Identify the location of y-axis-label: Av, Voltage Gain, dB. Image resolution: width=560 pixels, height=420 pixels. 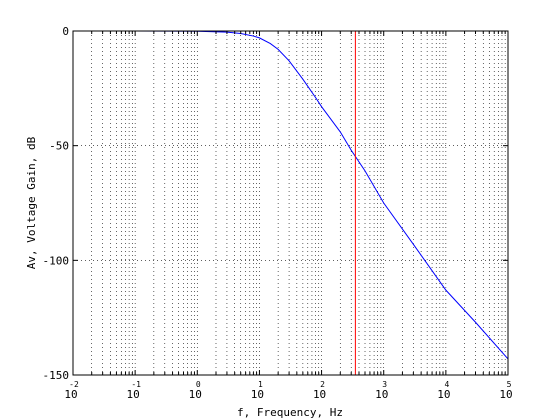
(31, 202).